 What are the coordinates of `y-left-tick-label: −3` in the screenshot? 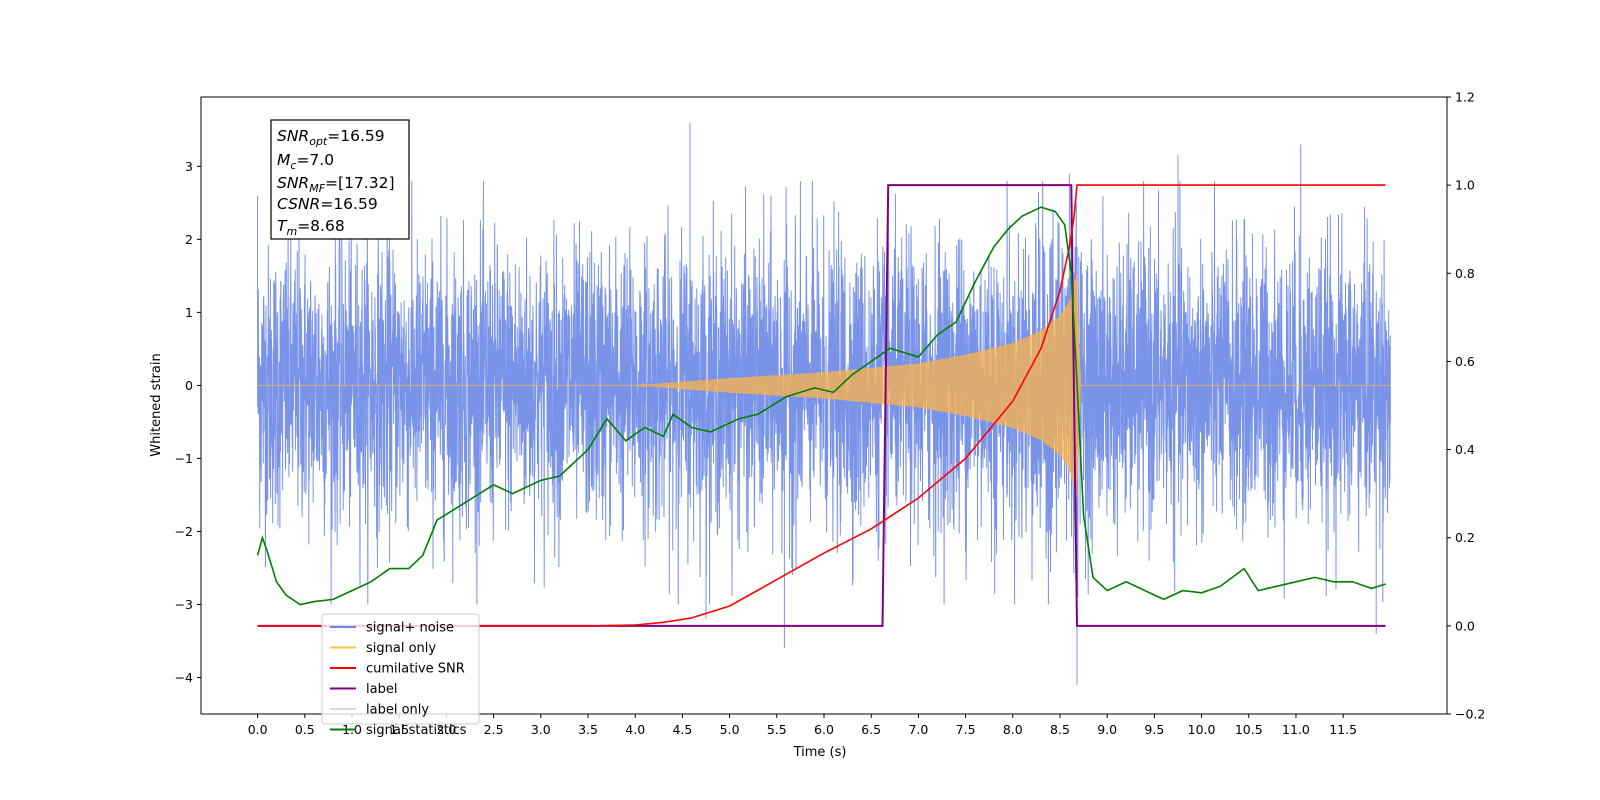 It's located at (184, 604).